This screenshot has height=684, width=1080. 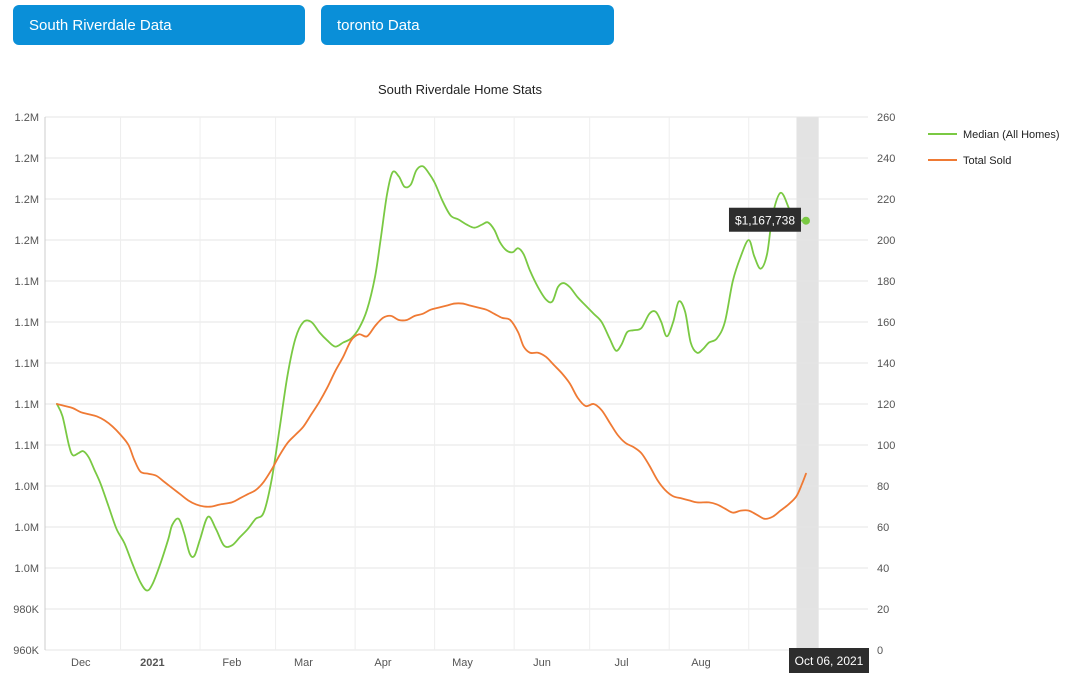 I want to click on legend-label: Median (All Homes), so click(x=1011, y=135).